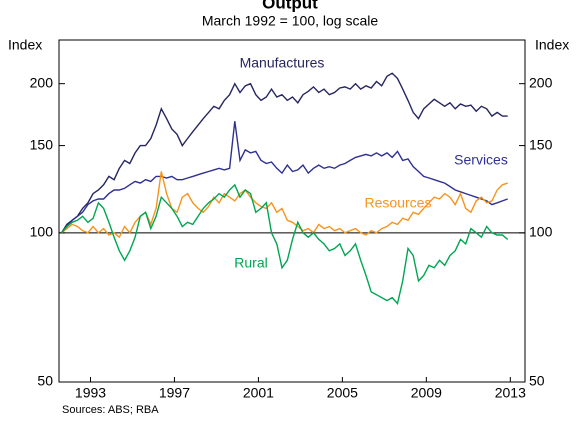 Image resolution: width=580 pixels, height=426 pixels. Describe the element at coordinates (541, 232) in the screenshot. I see `y2-tick-label: 100` at that location.